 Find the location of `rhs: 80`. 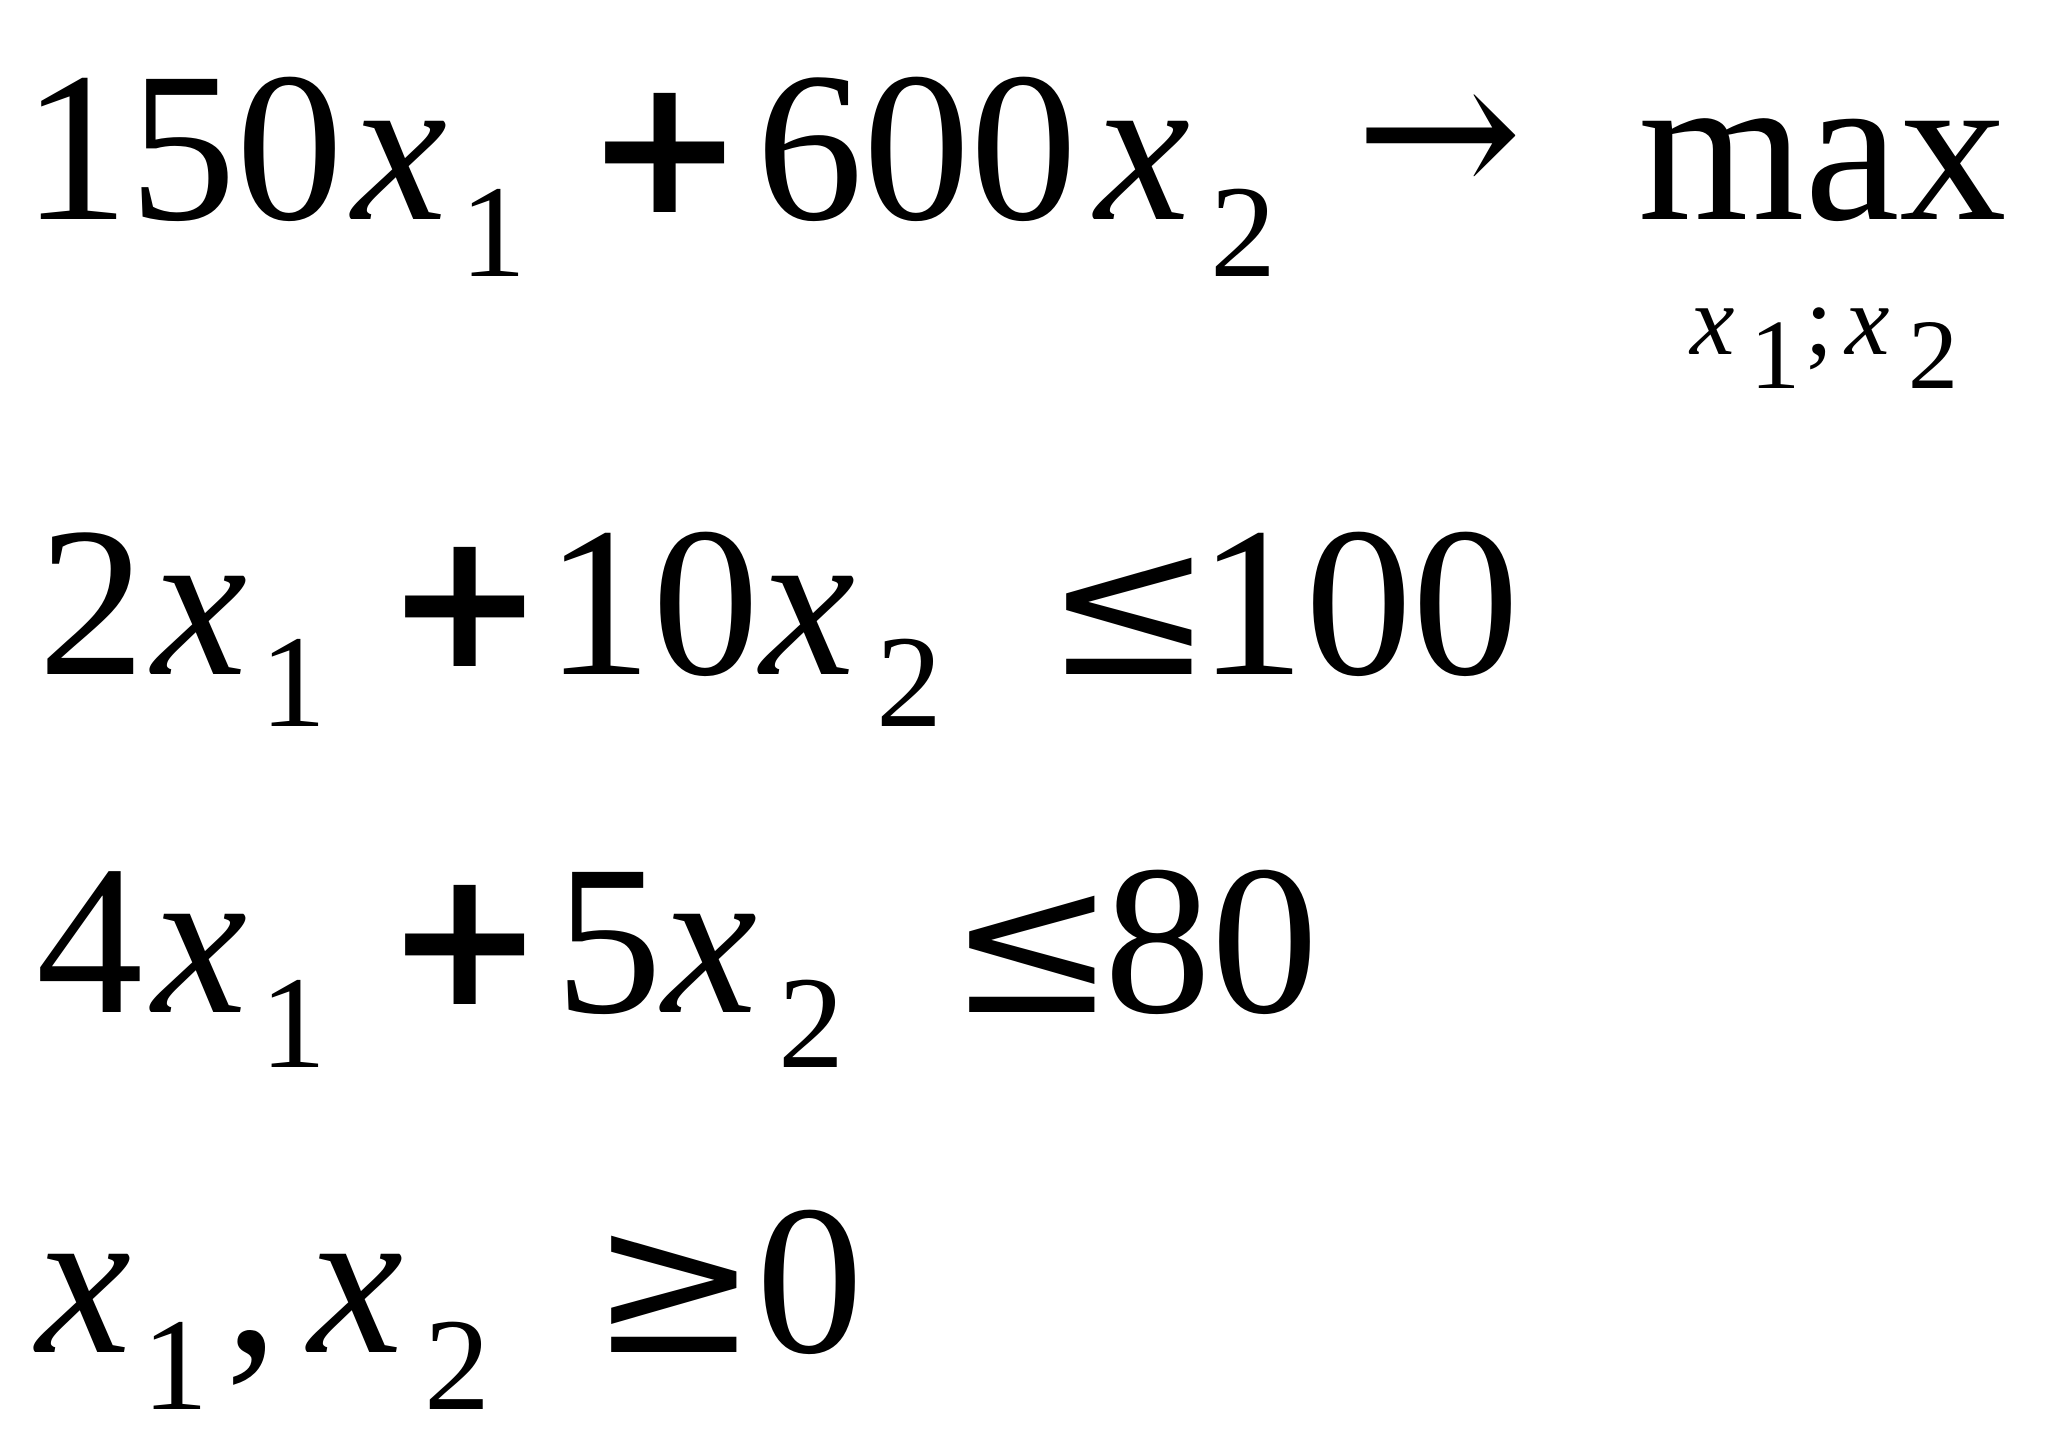

rhs: 80 is located at coordinates (1211, 940).